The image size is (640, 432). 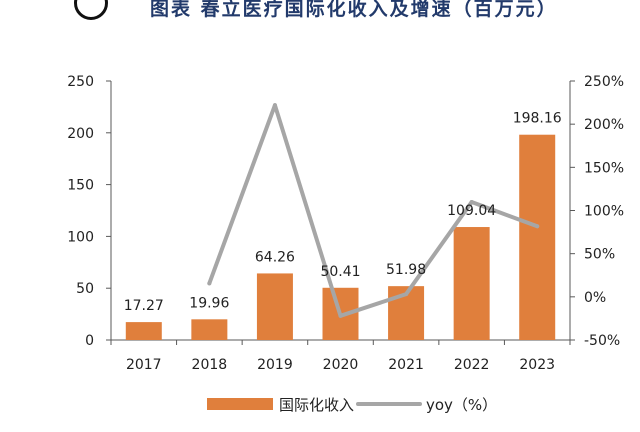 What do you see at coordinates (80, 237) in the screenshot?
I see `left-tick-label: 100` at bounding box center [80, 237].